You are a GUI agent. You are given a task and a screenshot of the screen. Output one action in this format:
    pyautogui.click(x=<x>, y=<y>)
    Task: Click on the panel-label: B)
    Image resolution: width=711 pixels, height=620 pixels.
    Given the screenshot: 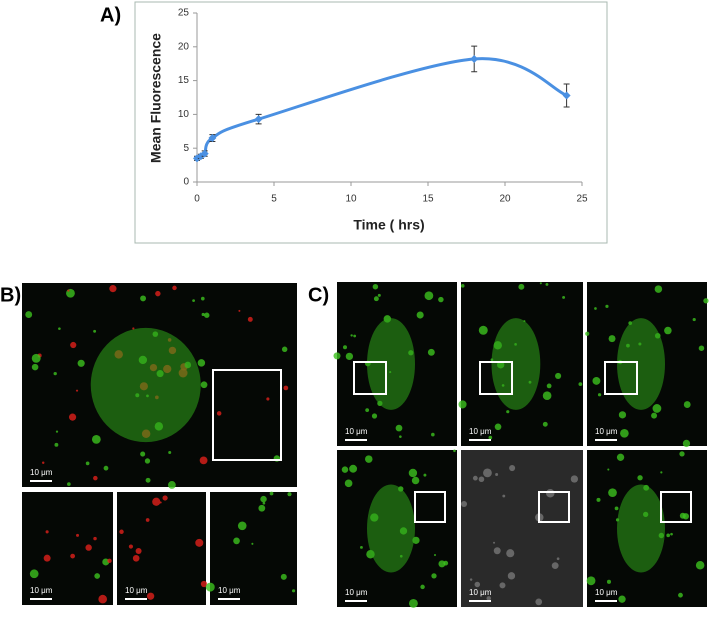 What is the action you would take?
    pyautogui.click(x=10, y=295)
    